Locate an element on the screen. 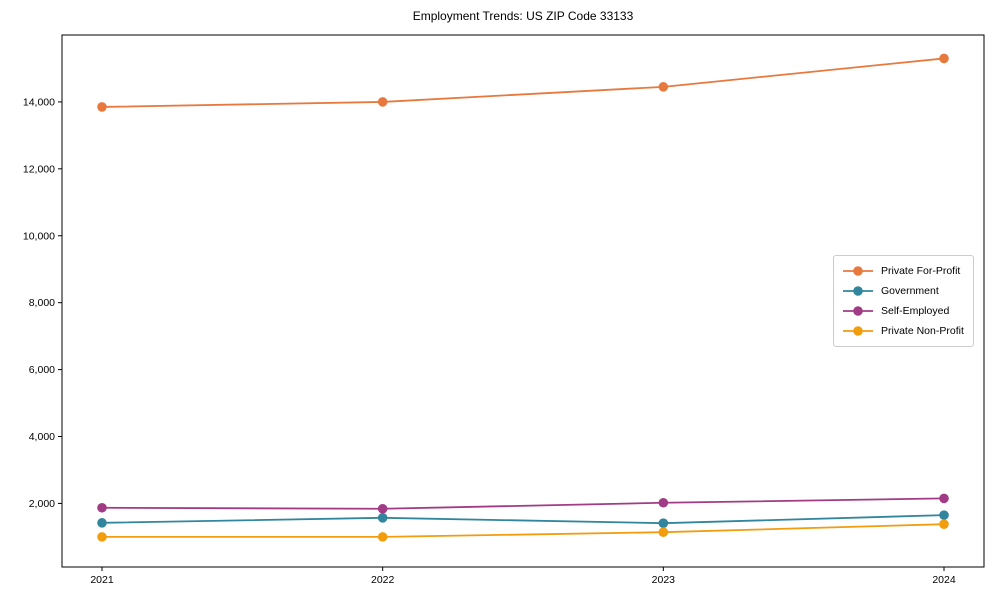 The image size is (1000, 600). data-point-private-for-profit-2024 is located at coordinates (944, 58).